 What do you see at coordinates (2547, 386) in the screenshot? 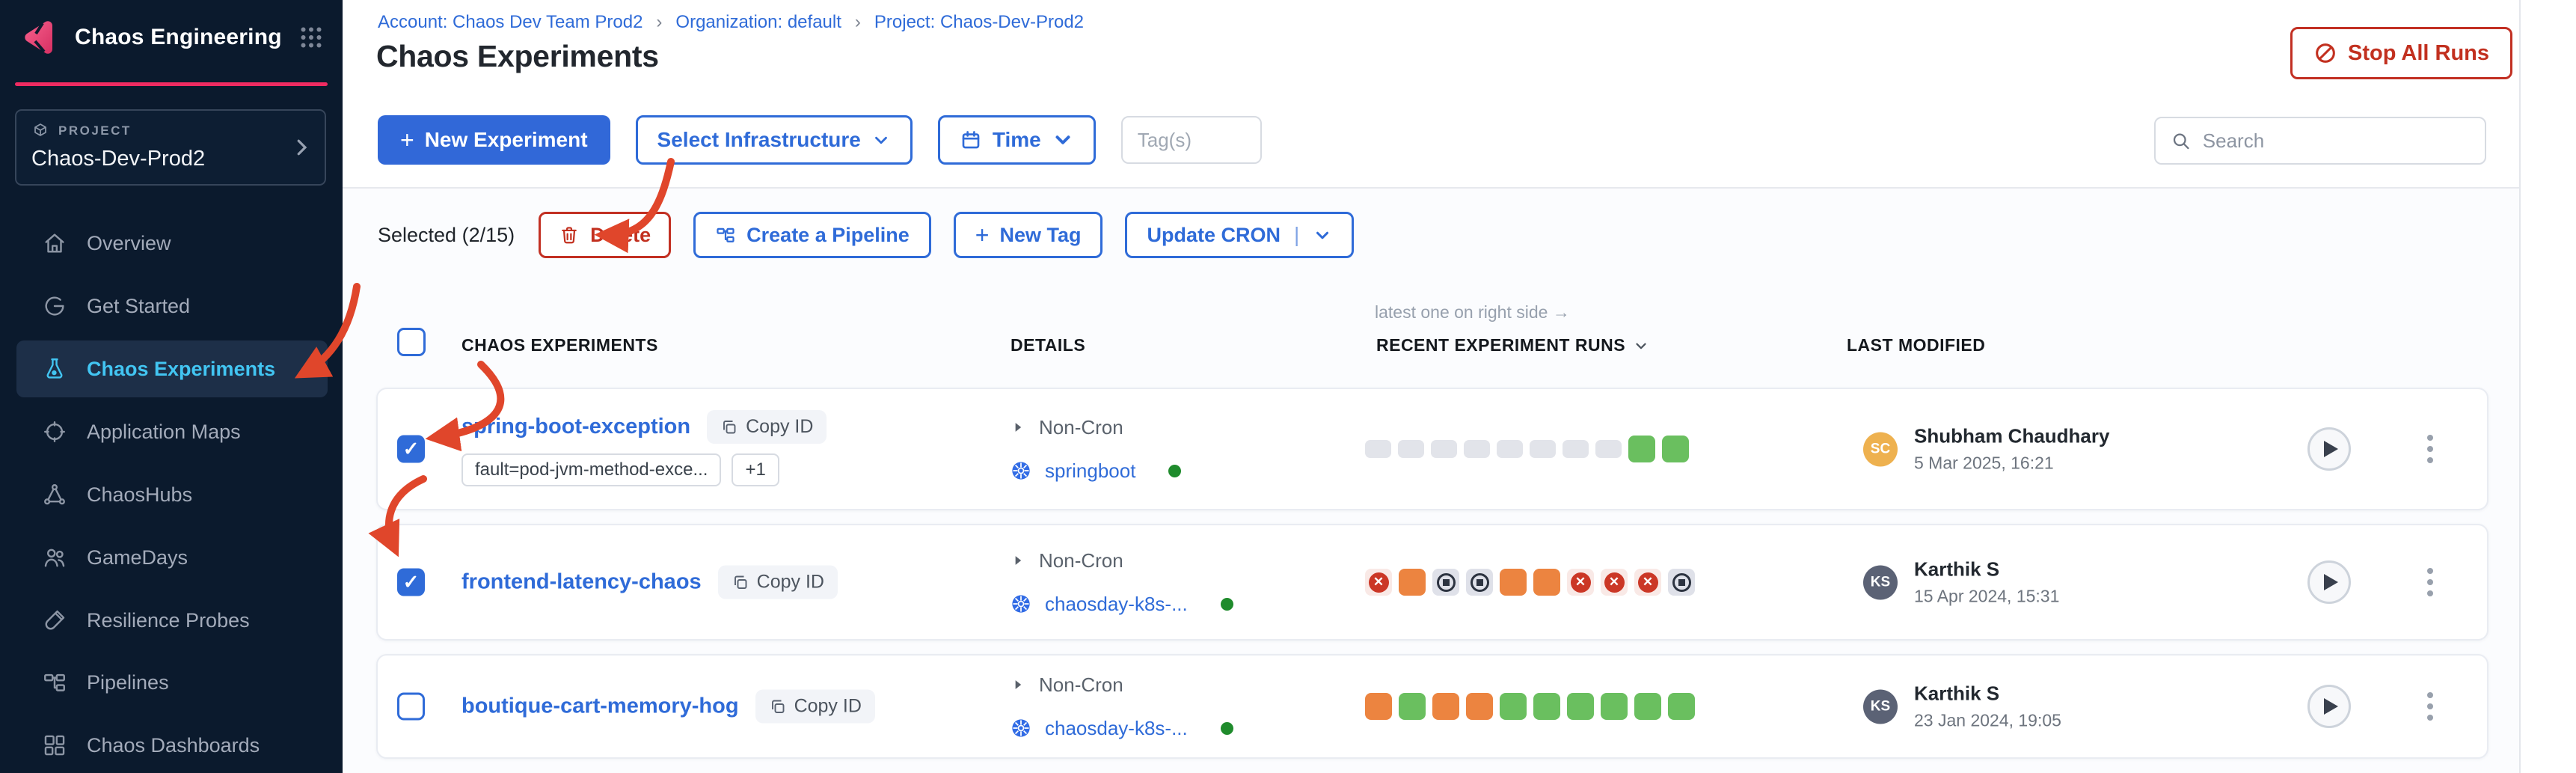
I see `scroll-gutter` at bounding box center [2547, 386].